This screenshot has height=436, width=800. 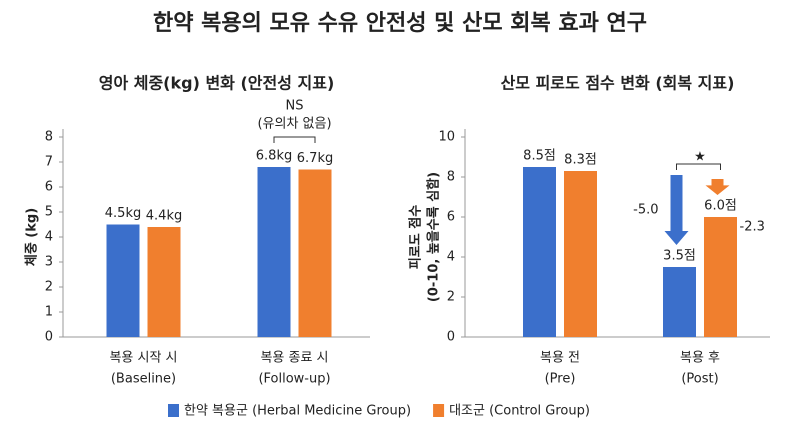 I want to click on y-axis-label: 피로도 점수, so click(x=416, y=237).